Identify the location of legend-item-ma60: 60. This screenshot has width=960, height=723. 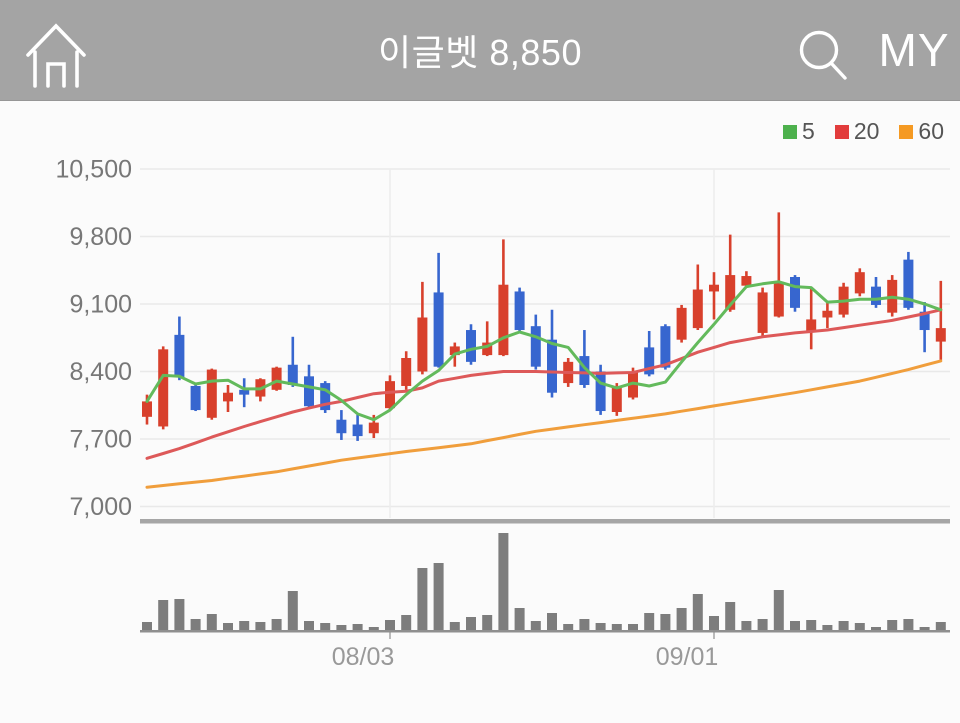
(921, 131).